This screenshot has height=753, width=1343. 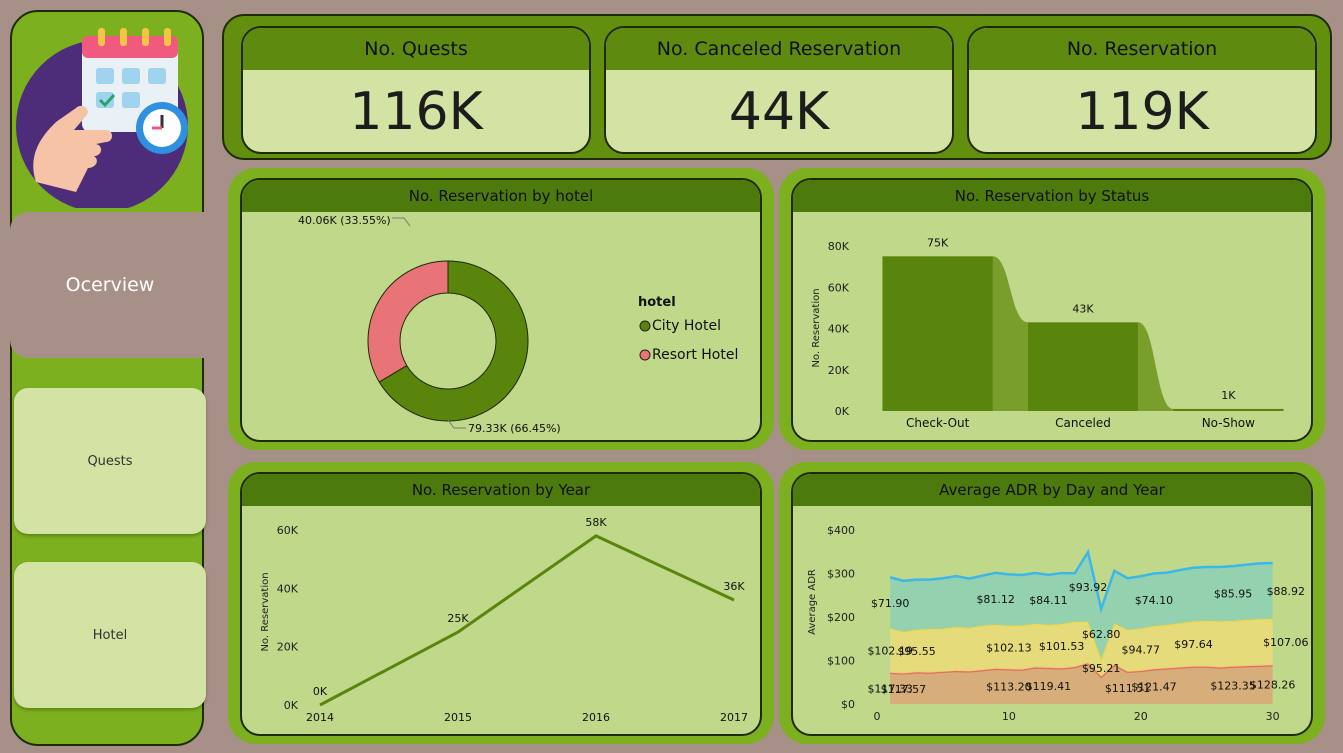 What do you see at coordinates (453, 341) in the screenshot?
I see `donut-slice-city-hotel` at bounding box center [453, 341].